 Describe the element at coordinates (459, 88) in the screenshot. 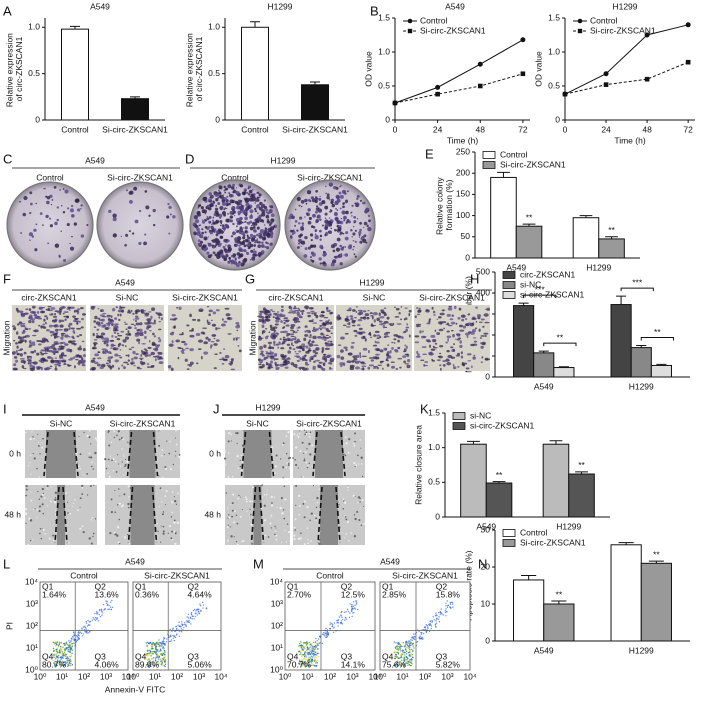

I see `series-line` at that location.